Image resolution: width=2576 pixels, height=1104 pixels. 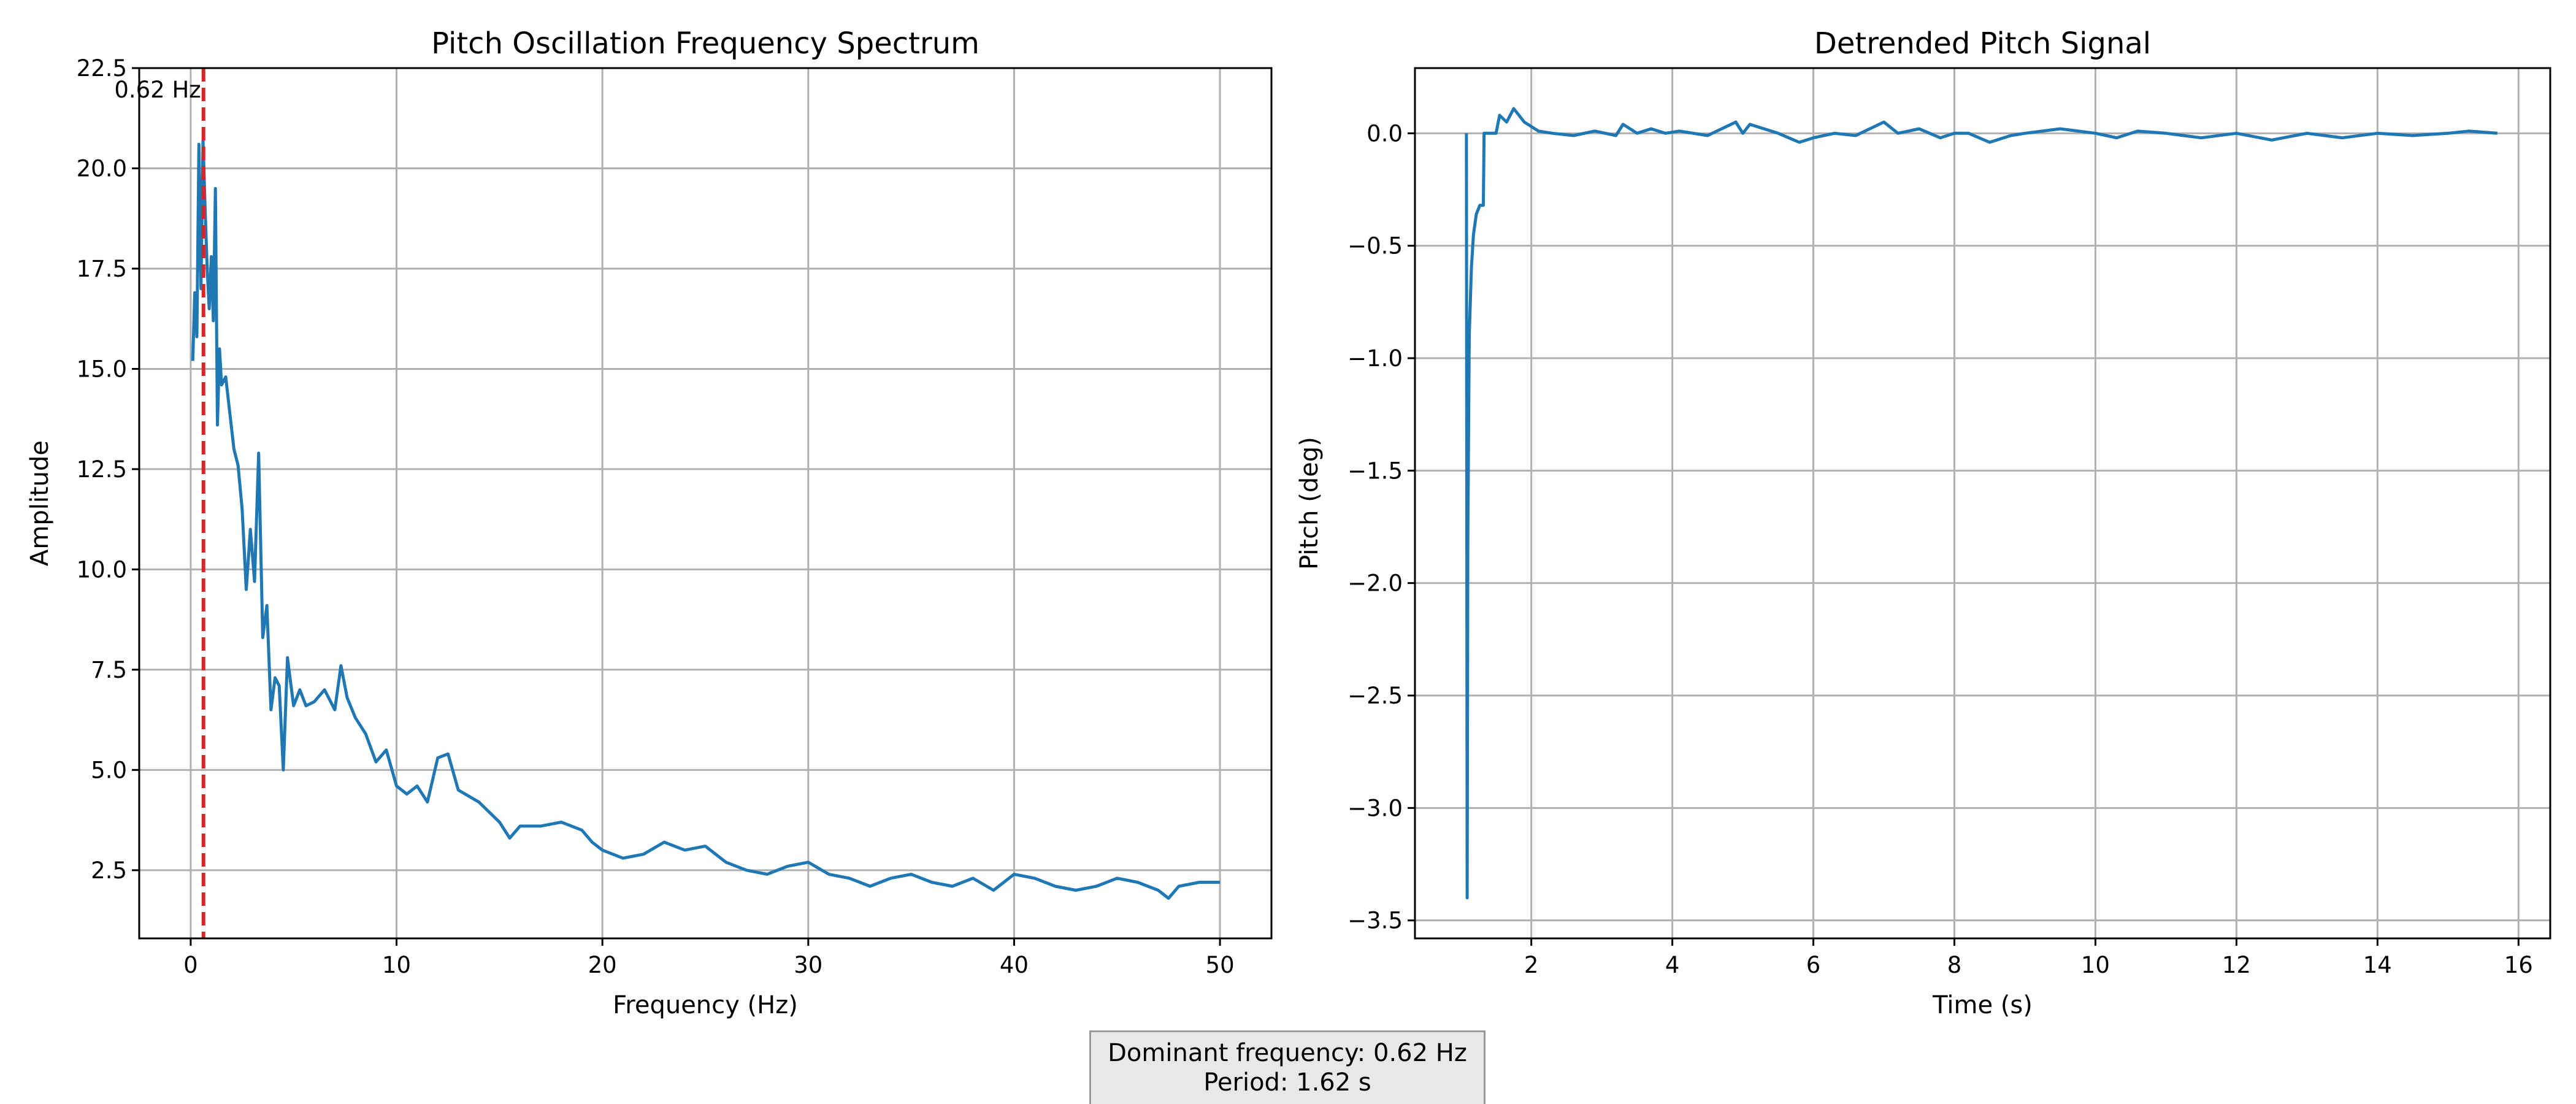 What do you see at coordinates (2377, 965) in the screenshot?
I see `x-tick-label: 14` at bounding box center [2377, 965].